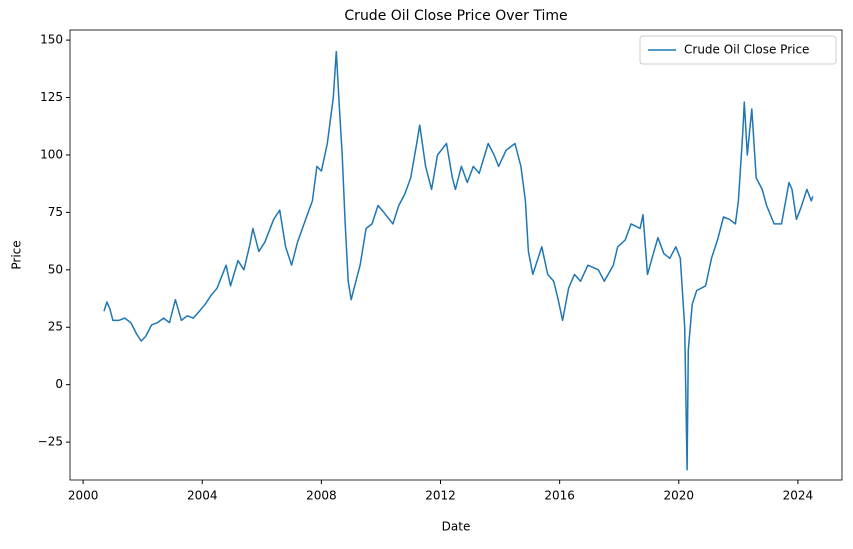  What do you see at coordinates (746, 50) in the screenshot?
I see `legend-label: Crude Oil Close Price` at bounding box center [746, 50].